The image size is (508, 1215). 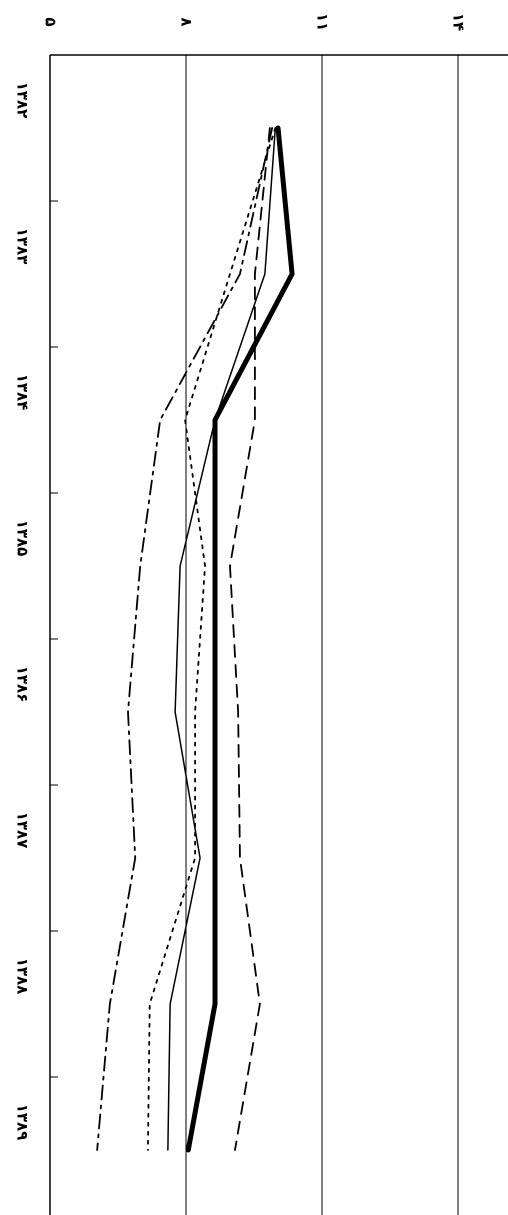 What do you see at coordinates (187, 21) in the screenshot?
I see `y-tick-label: ۸` at bounding box center [187, 21].